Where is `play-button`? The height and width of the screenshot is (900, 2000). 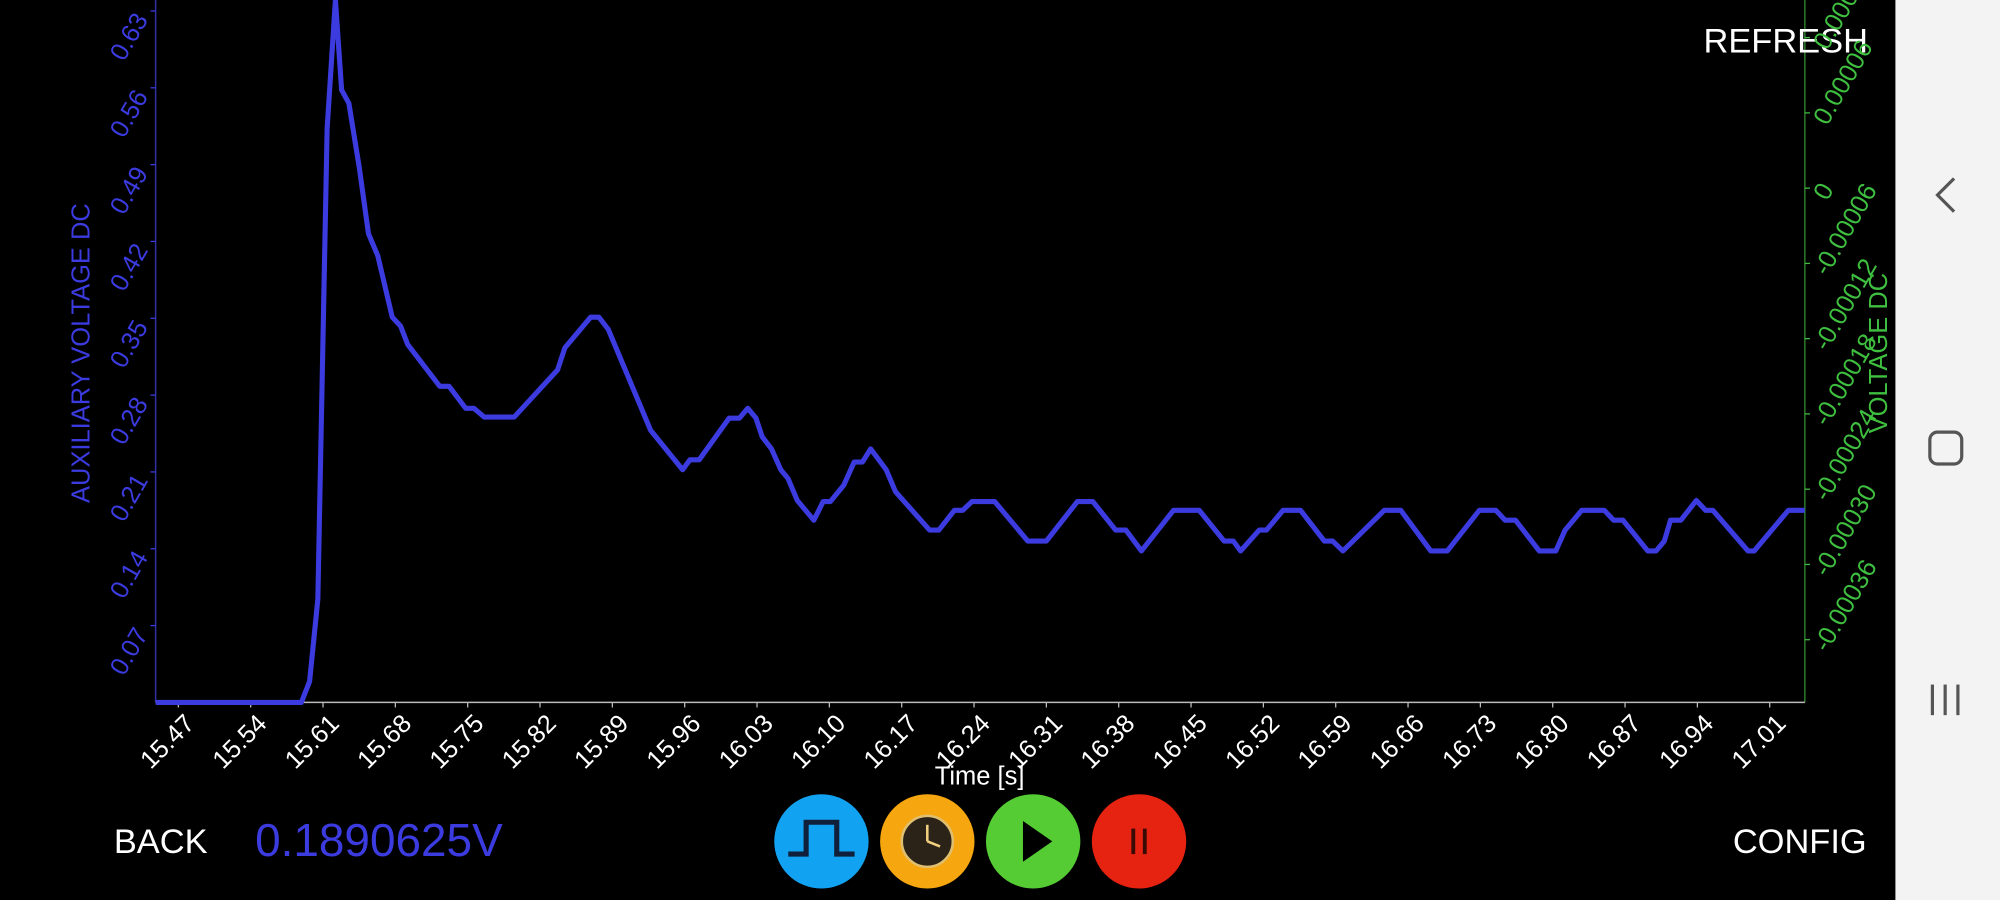 play-button is located at coordinates (1033, 841).